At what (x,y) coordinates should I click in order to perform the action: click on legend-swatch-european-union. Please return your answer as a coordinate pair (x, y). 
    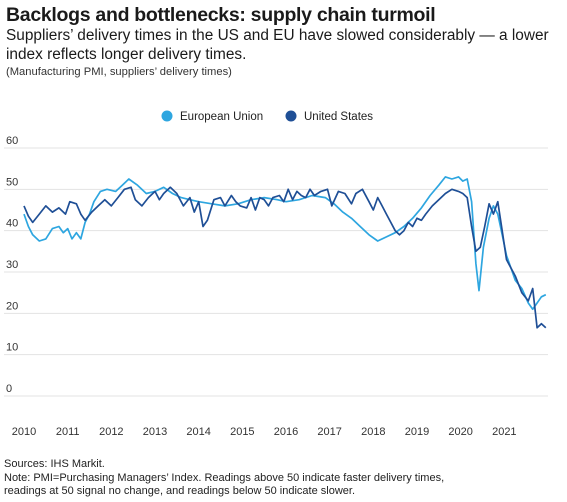
    Looking at the image, I should click on (167, 116).